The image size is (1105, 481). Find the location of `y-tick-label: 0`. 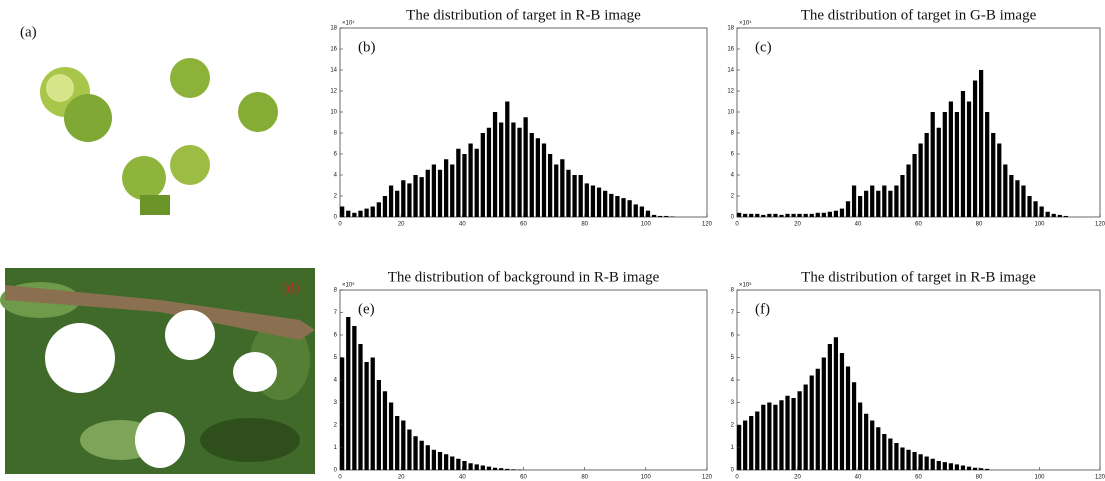

y-tick-label: 0 is located at coordinates (336, 471).